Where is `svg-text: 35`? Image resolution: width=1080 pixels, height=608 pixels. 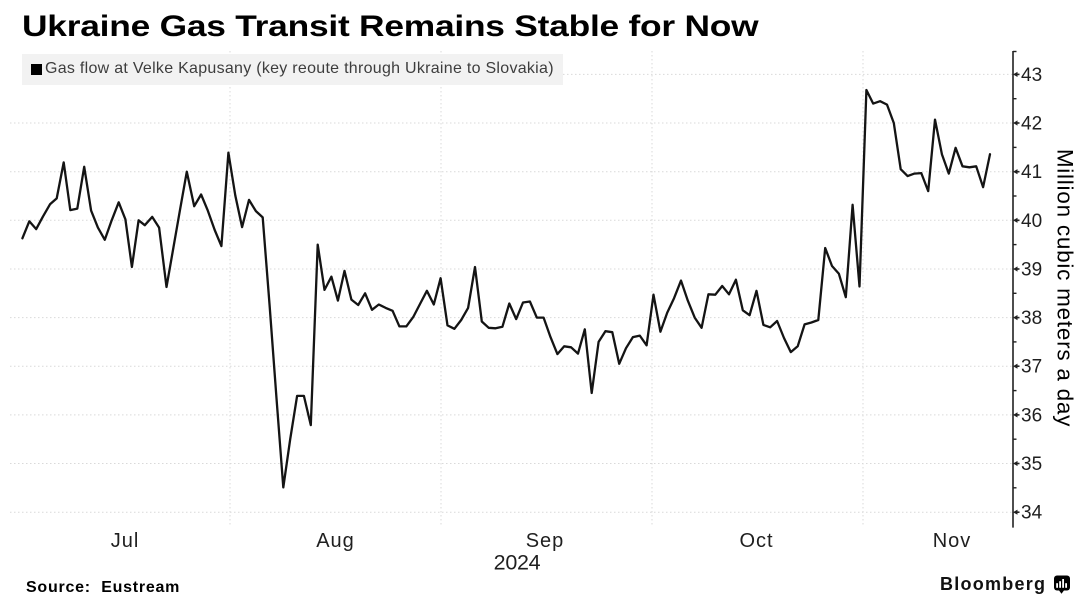
svg-text: 35 is located at coordinates (1031, 464).